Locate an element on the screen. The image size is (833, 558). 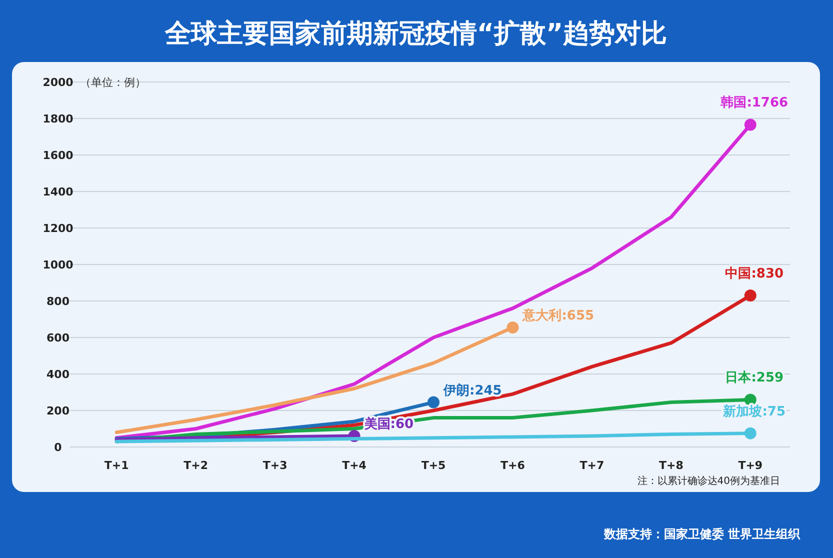
y-tick-label: 2000 is located at coordinates (58, 82).